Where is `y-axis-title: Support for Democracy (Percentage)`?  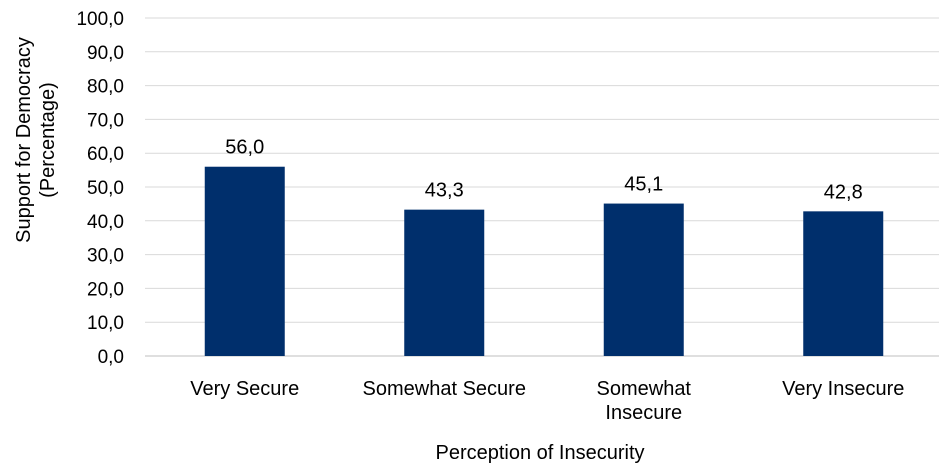 y-axis-title: Support for Democracy (Percentage) is located at coordinates (36, 140).